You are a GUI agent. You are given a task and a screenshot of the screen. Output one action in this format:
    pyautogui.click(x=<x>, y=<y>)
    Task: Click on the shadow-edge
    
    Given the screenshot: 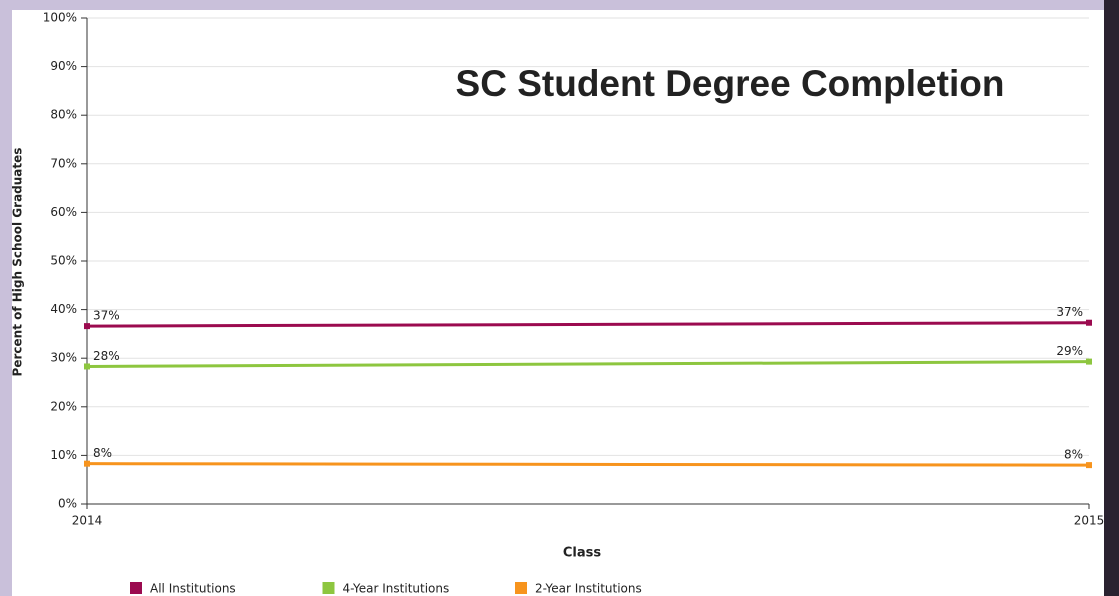 What is the action you would take?
    pyautogui.click(x=1111, y=298)
    